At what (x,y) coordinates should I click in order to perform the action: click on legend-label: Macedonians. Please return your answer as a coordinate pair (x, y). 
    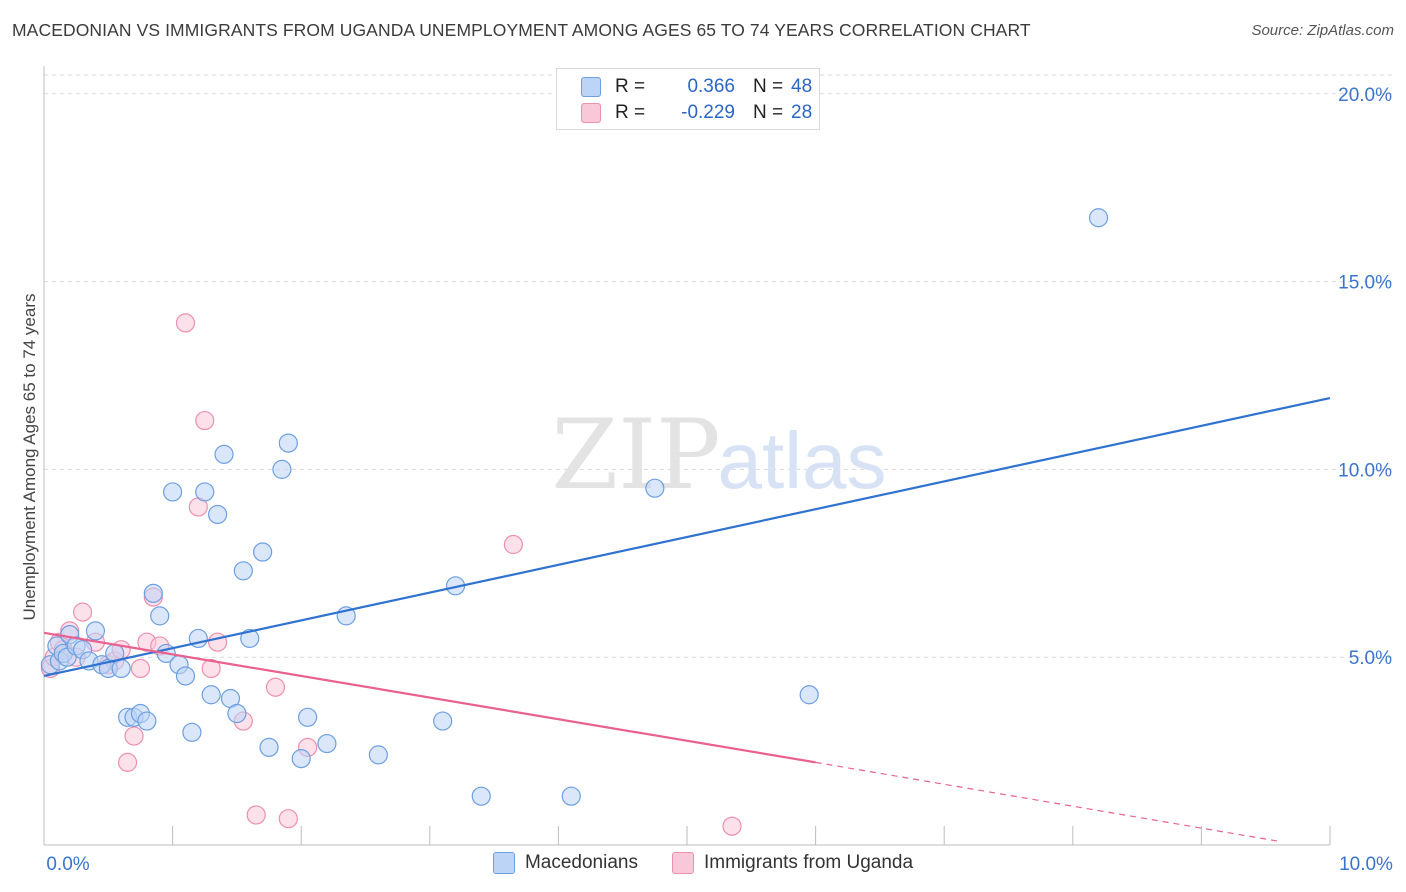
    Looking at the image, I should click on (581, 862).